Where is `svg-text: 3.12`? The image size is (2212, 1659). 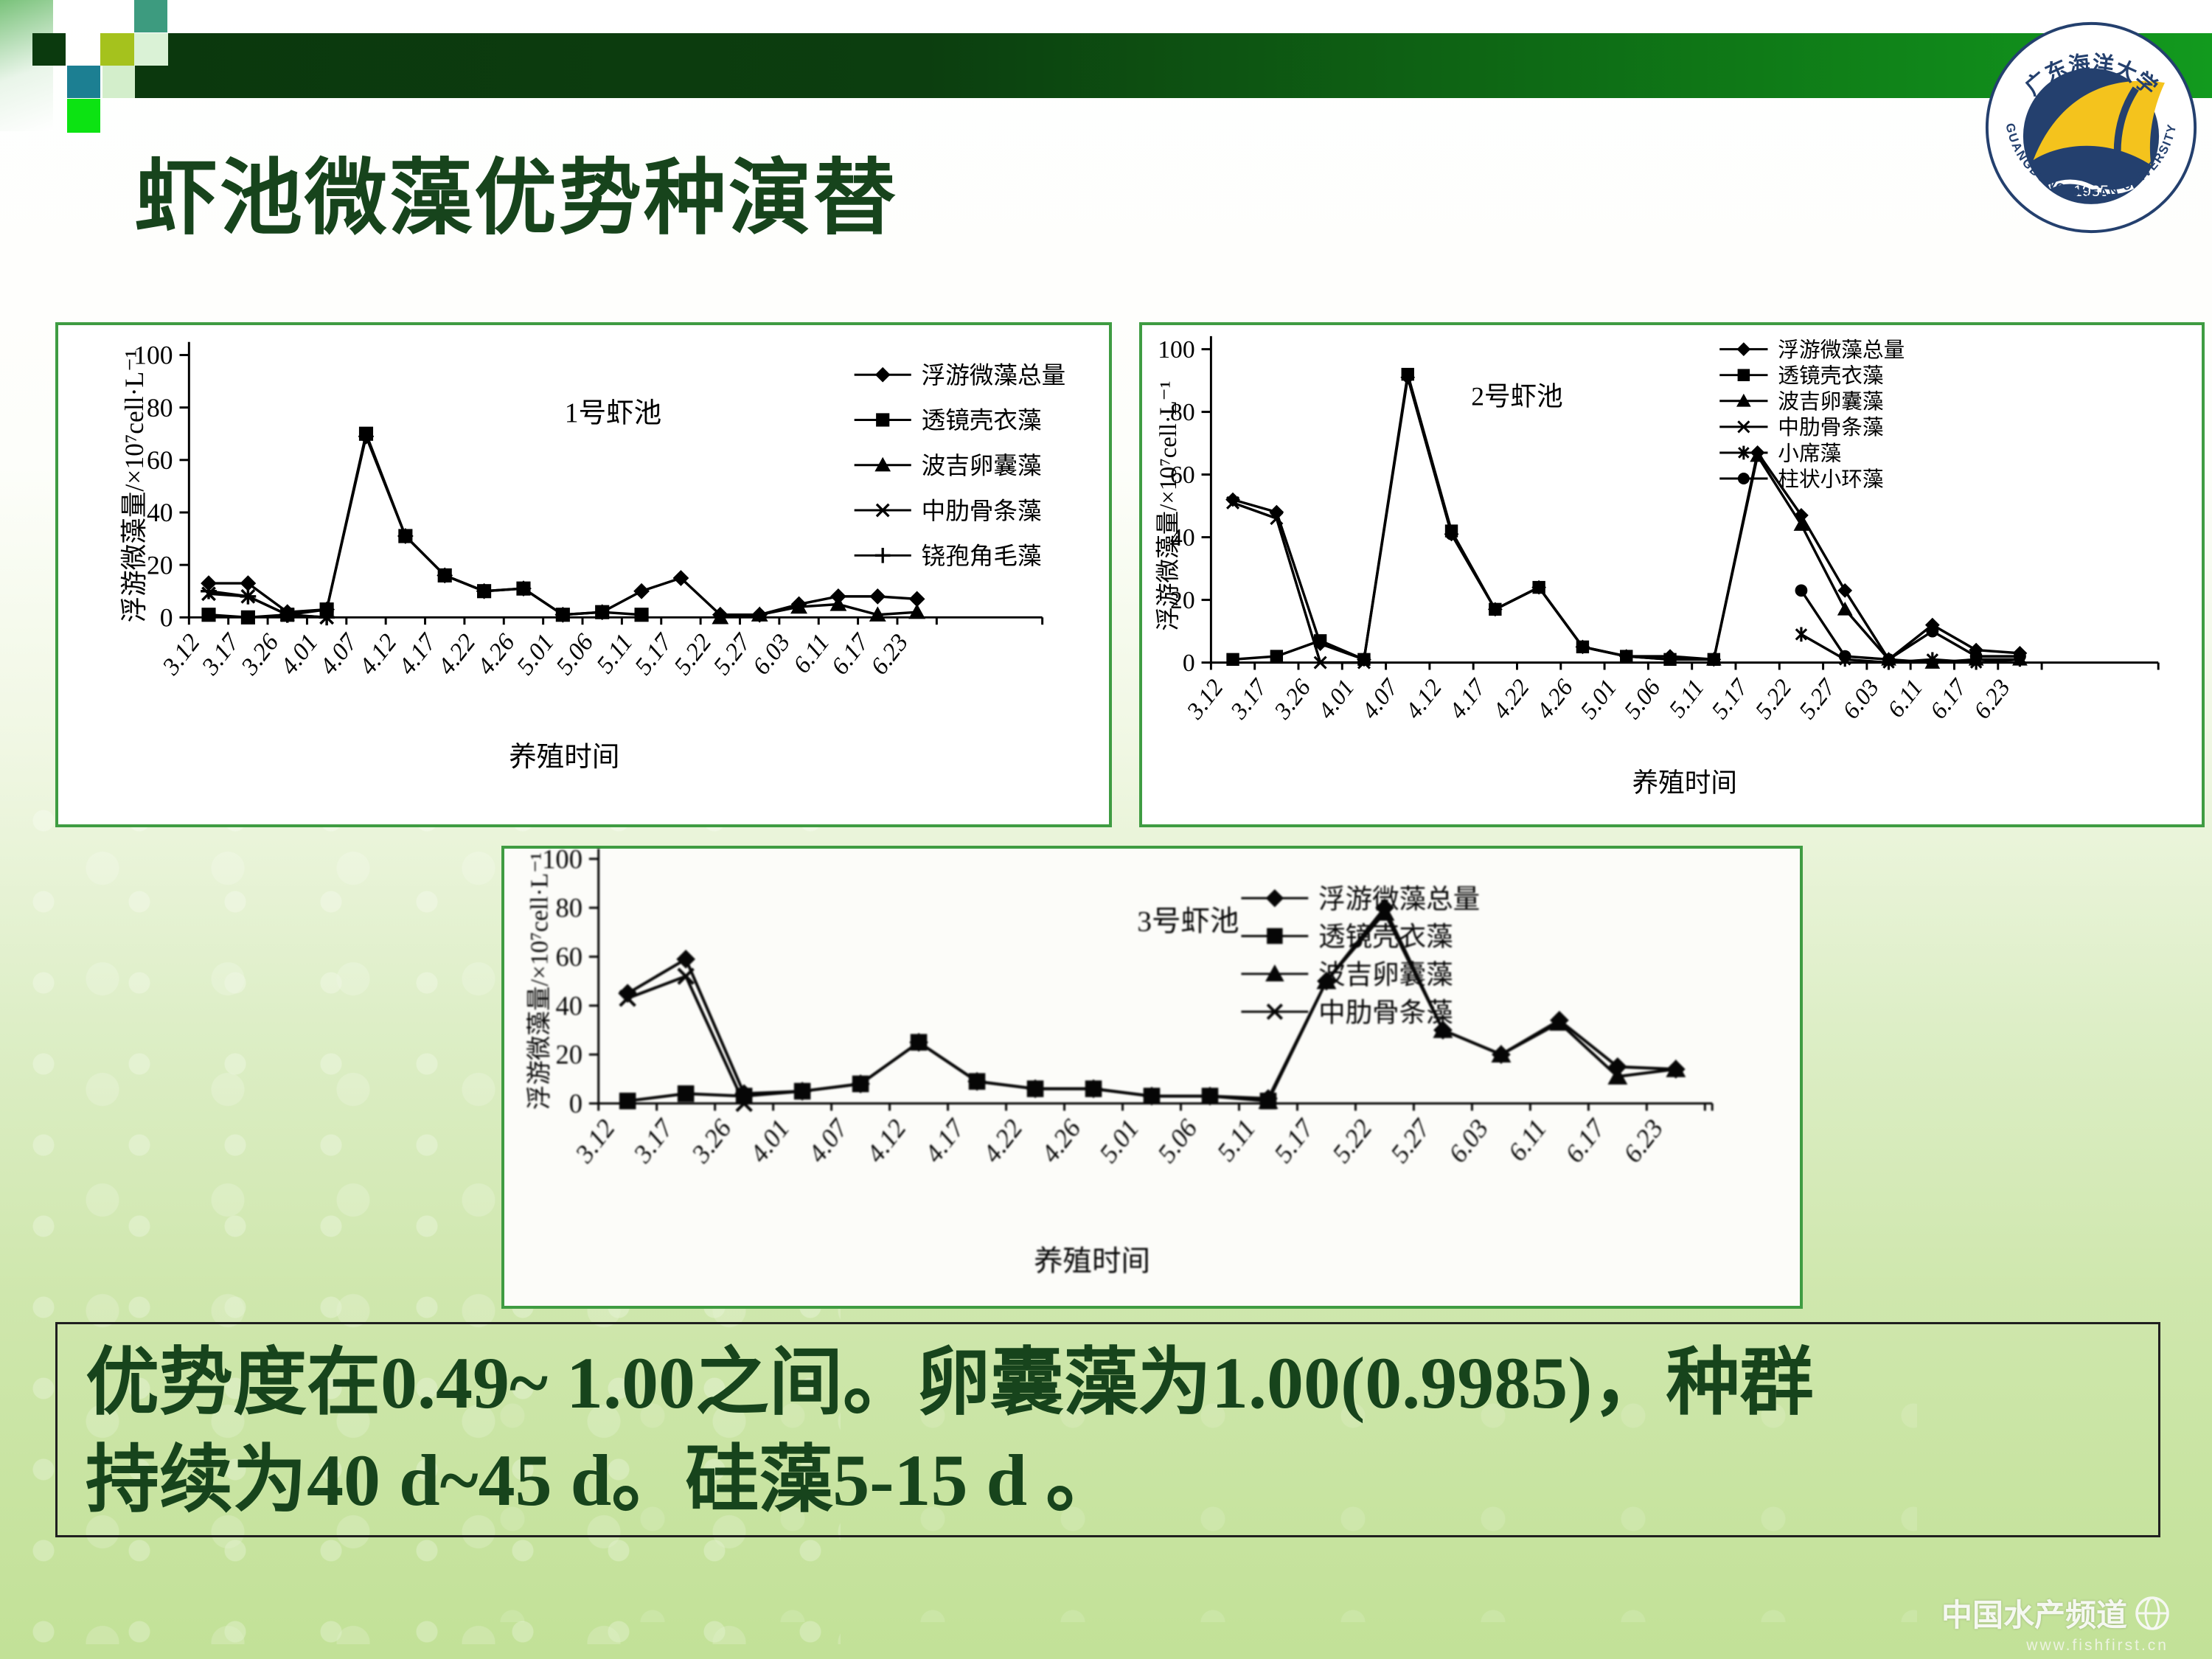 svg-text: 3.12 is located at coordinates (594, 1140).